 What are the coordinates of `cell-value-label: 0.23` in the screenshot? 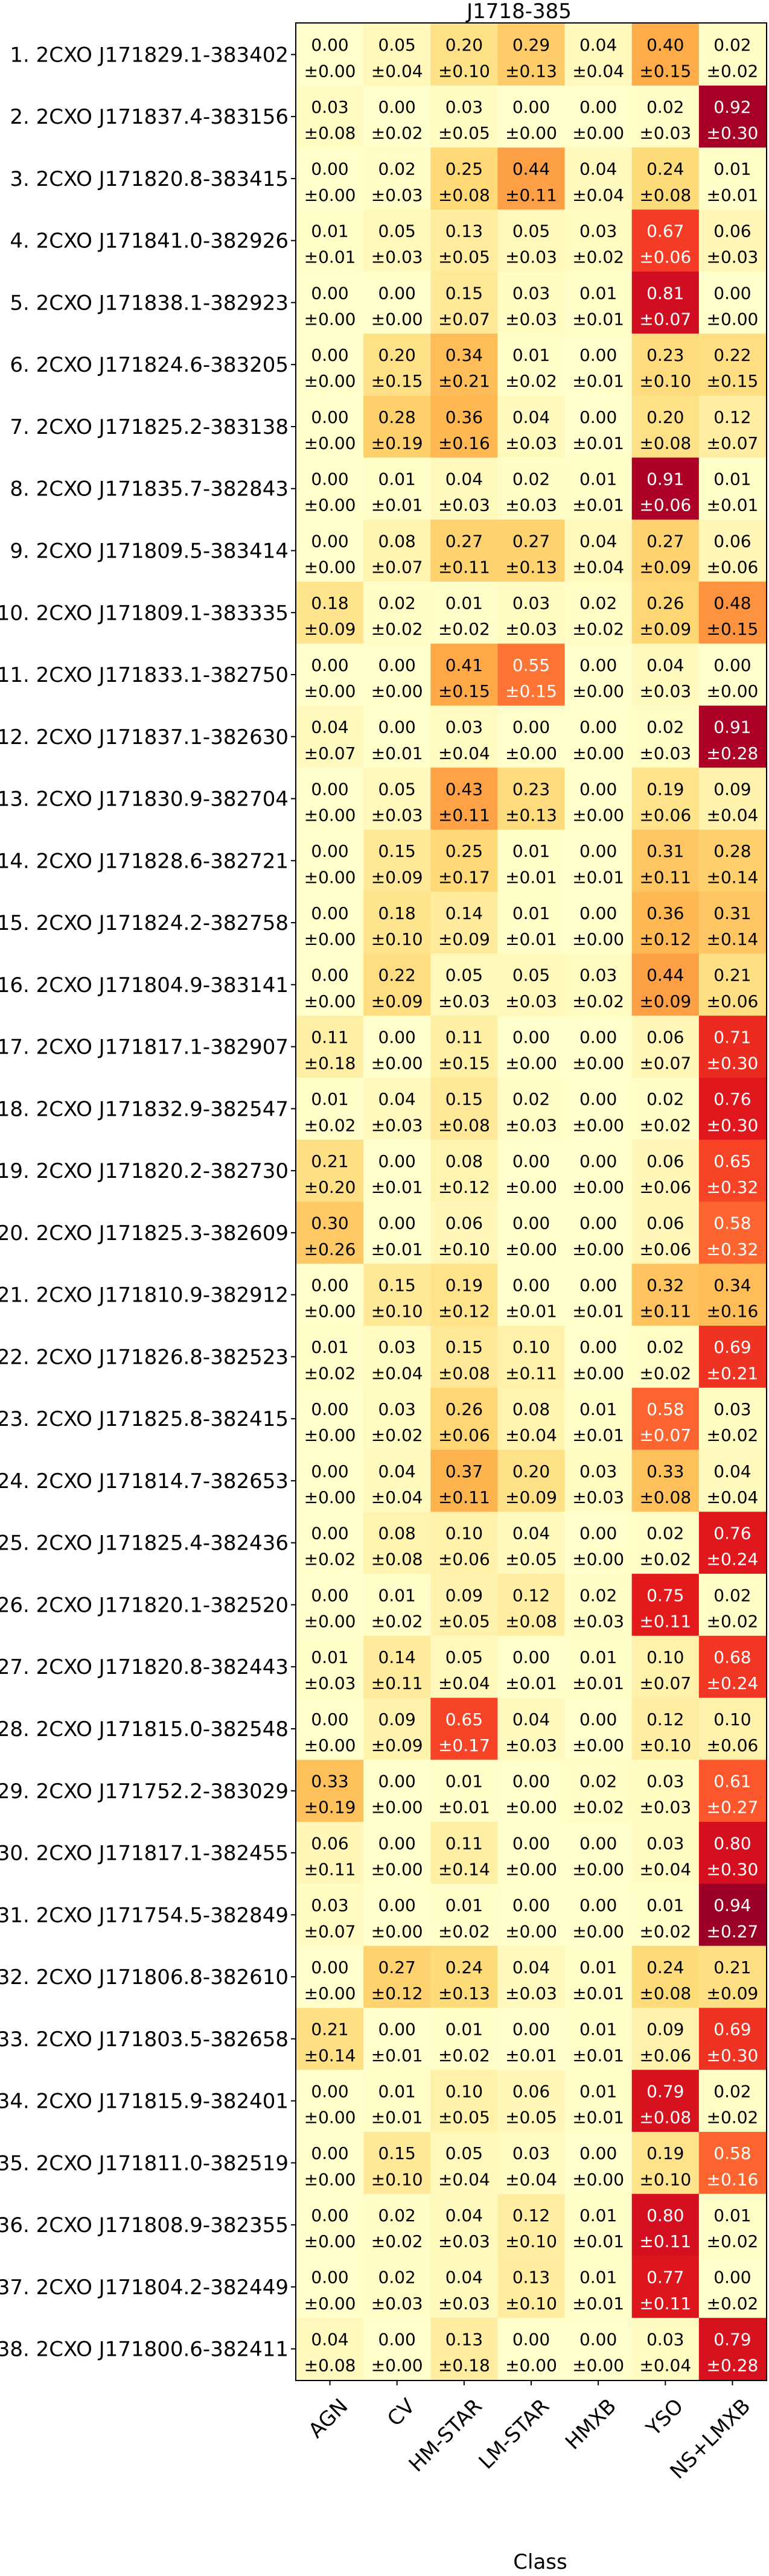 It's located at (531, 789).